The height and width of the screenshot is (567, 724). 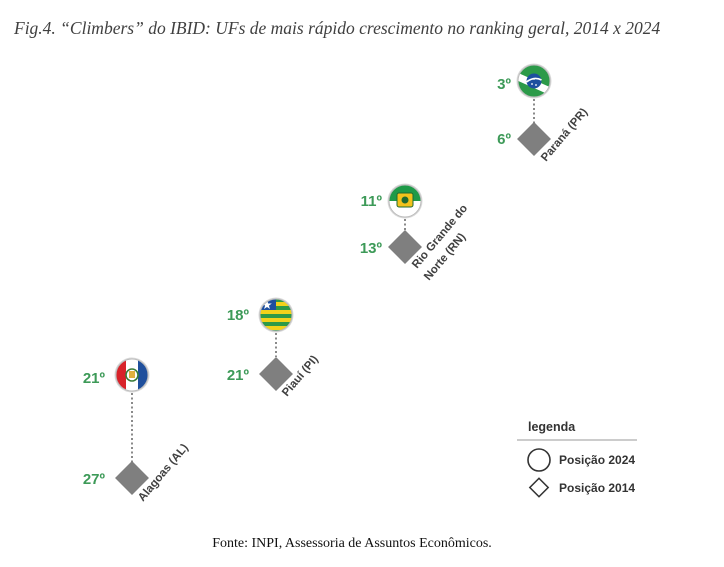 What do you see at coordinates (371, 248) in the screenshot?
I see `rank-2014-rn: 13º` at bounding box center [371, 248].